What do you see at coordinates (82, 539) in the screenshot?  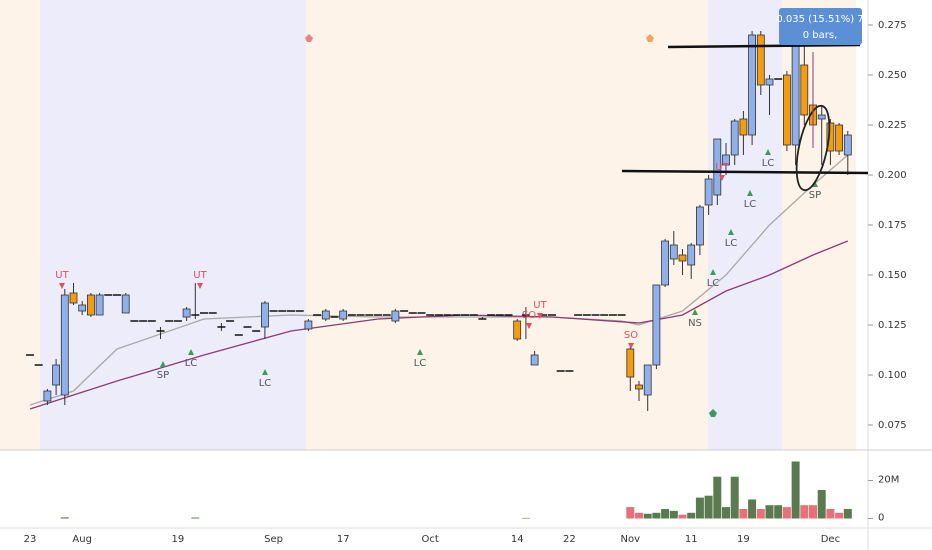 I see `x-tick-label: Aug` at bounding box center [82, 539].